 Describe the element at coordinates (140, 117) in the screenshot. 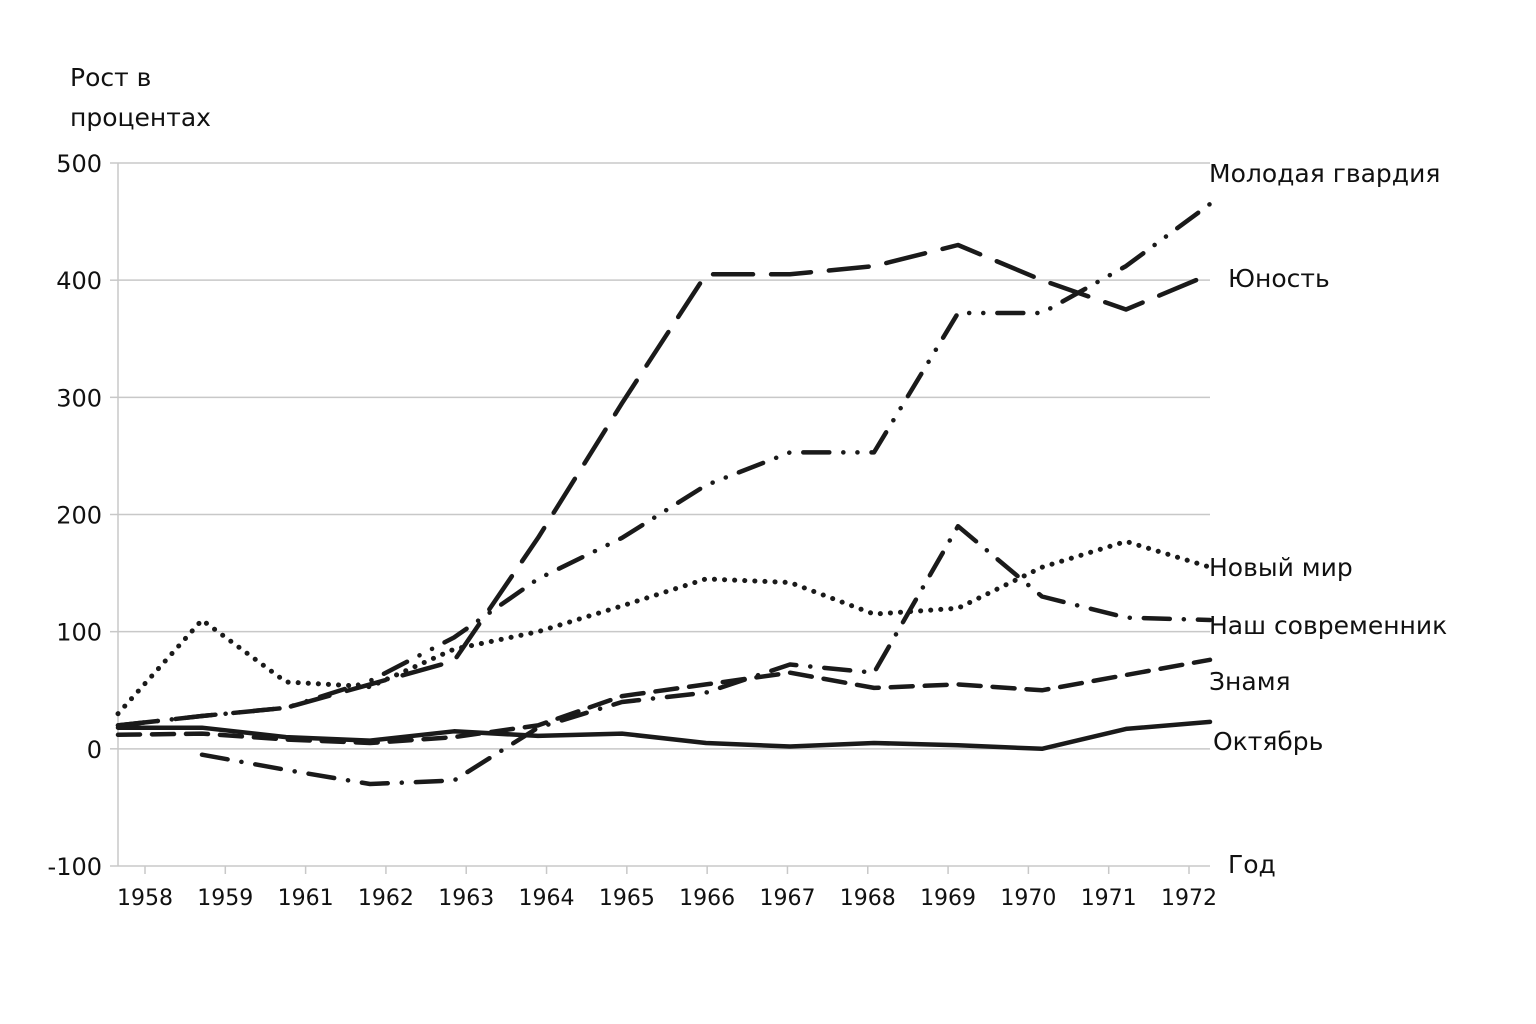

I see `y-axis-title-line-2: процентах` at that location.